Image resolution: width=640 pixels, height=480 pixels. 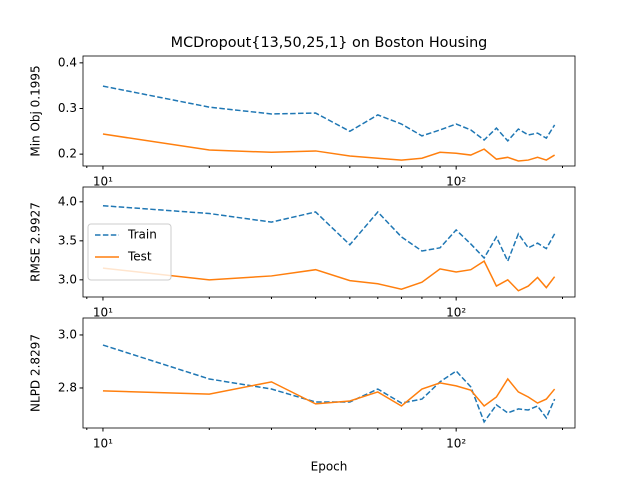 What do you see at coordinates (36, 373) in the screenshot?
I see `y-axis-label: NLPD 2.8297` at bounding box center [36, 373].